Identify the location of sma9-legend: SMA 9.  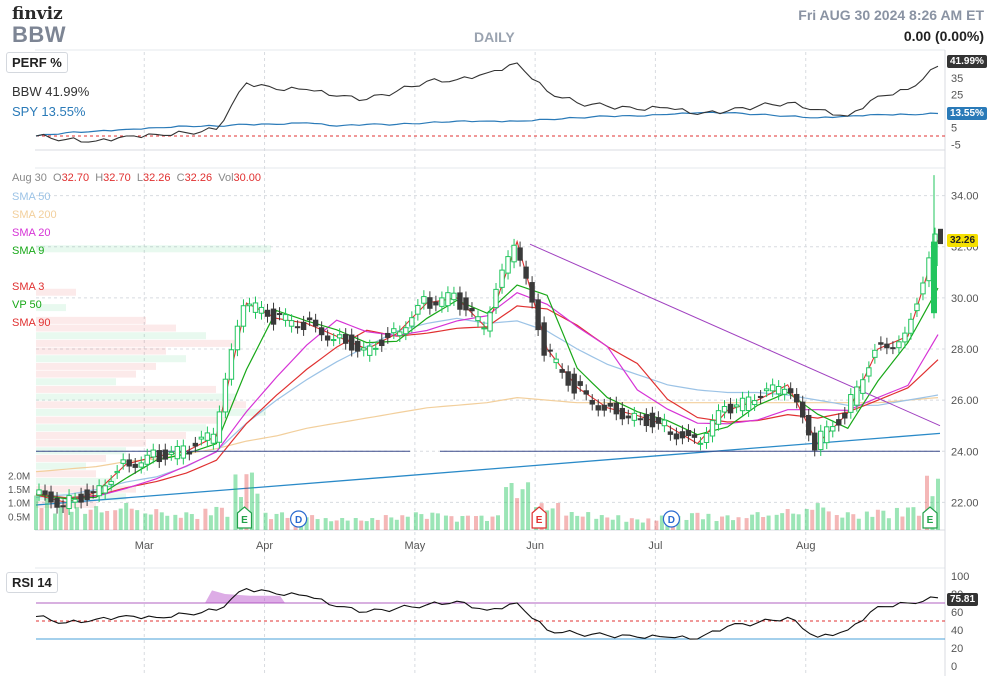
(28, 251).